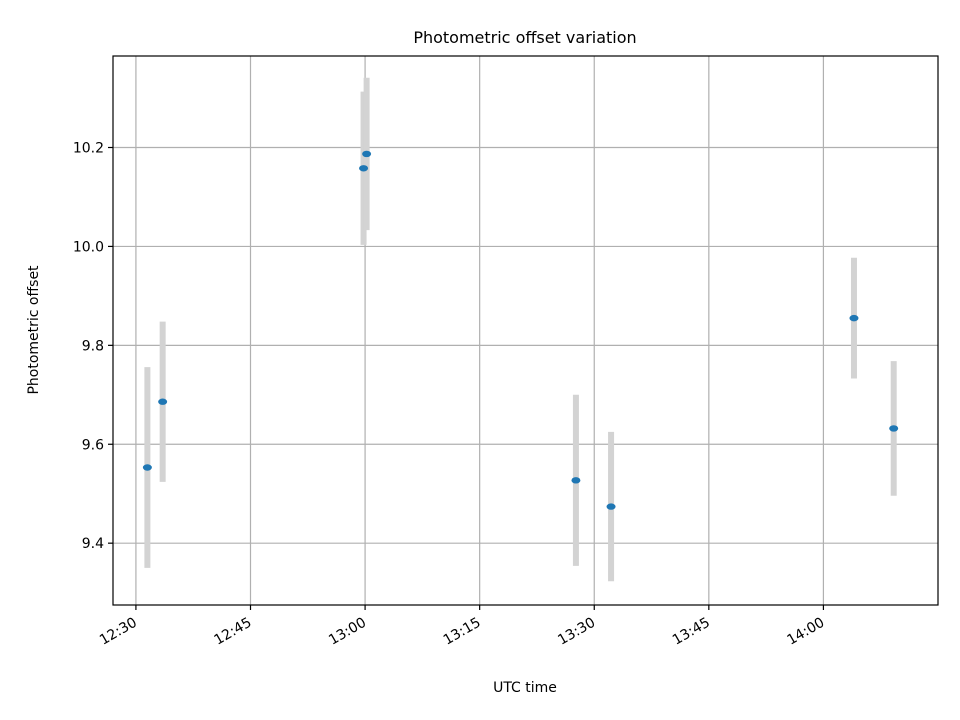 This screenshot has height=720, width=960. I want to click on chart-title: Photometric offset variation, so click(524, 37).